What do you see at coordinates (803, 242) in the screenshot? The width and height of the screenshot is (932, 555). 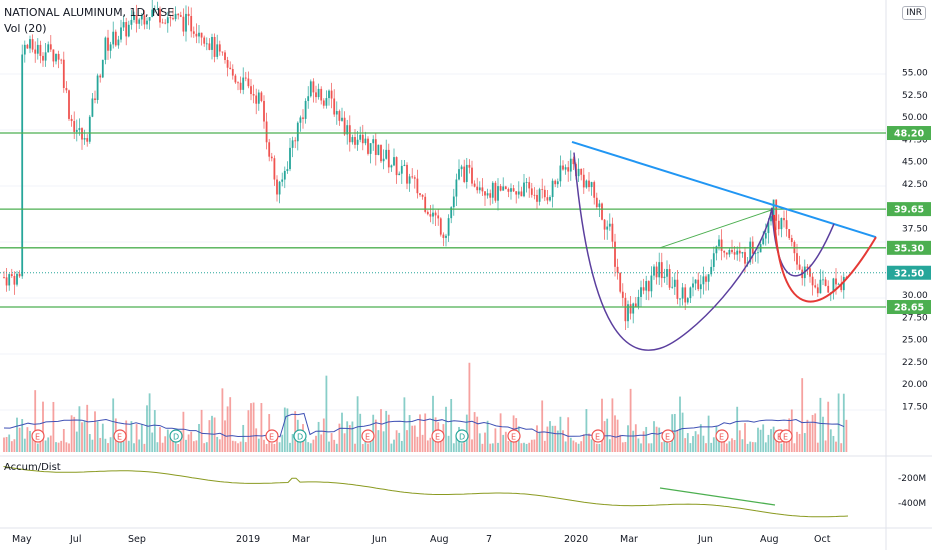 I see `handle-curve` at bounding box center [803, 242].